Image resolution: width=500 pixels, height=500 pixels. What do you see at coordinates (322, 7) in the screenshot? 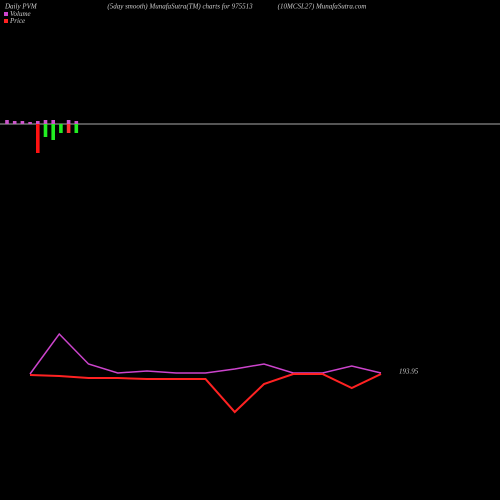
I see `chart-title-right: (10MCSL27) MunafaSutra.com` at bounding box center [322, 7].